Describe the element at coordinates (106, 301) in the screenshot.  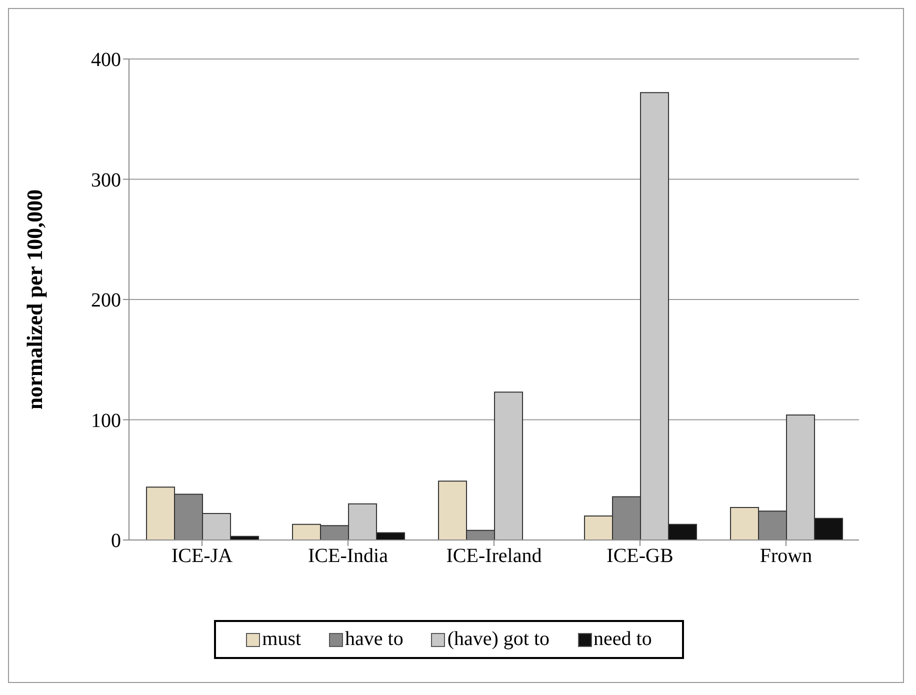
I see `y-tick-label: 200` at that location.